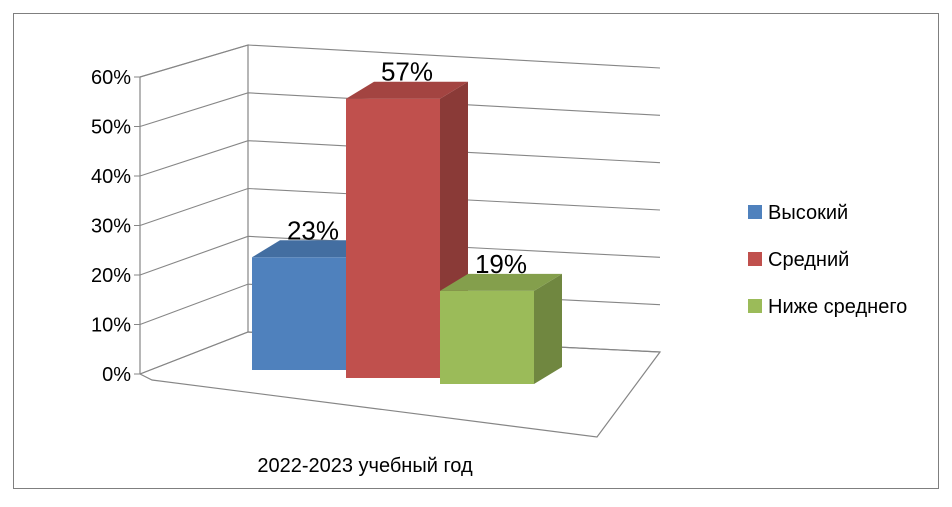 The image size is (952, 507). What do you see at coordinates (365, 466) in the screenshot?
I see `x-category-label: 2022-2023 учебный год` at bounding box center [365, 466].